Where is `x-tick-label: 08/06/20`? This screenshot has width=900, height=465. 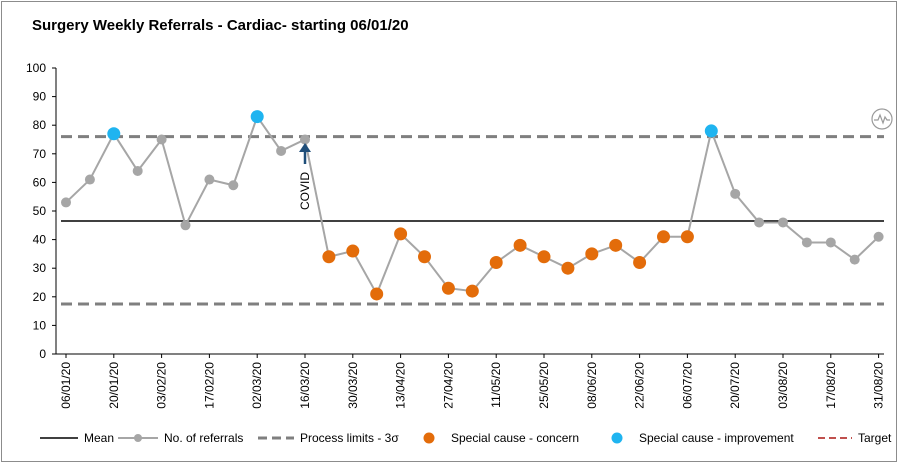 x-tick-label: 08/06/20 is located at coordinates (592, 385).